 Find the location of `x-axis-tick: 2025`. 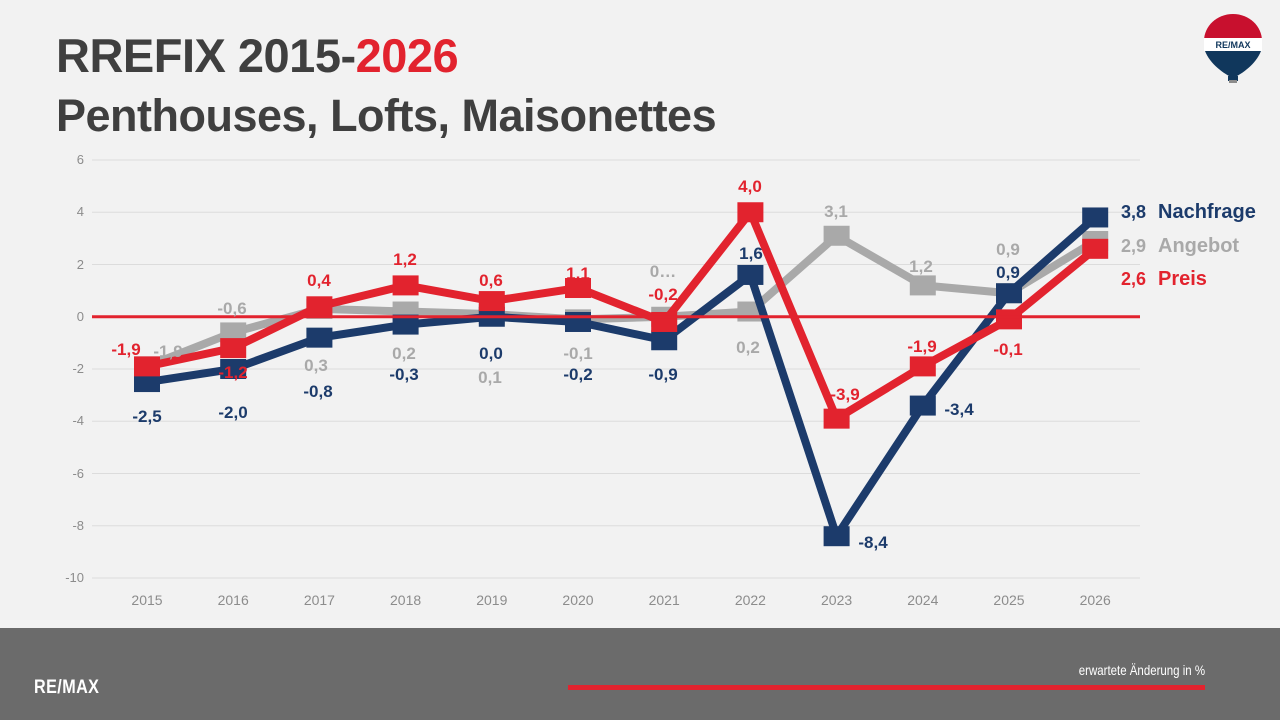

x-axis-tick: 2025 is located at coordinates (1009, 600).